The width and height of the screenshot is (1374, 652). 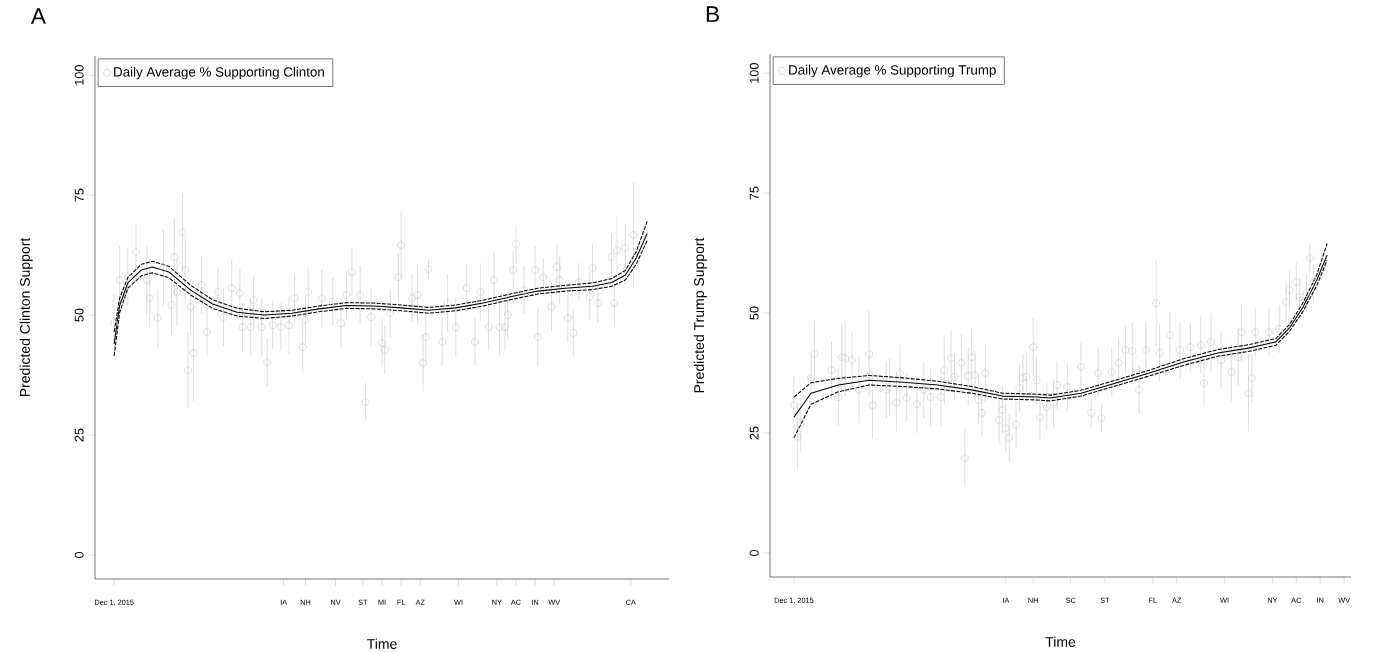 I want to click on legend-label: Daily Average % Supporting Clinton, so click(x=219, y=73).